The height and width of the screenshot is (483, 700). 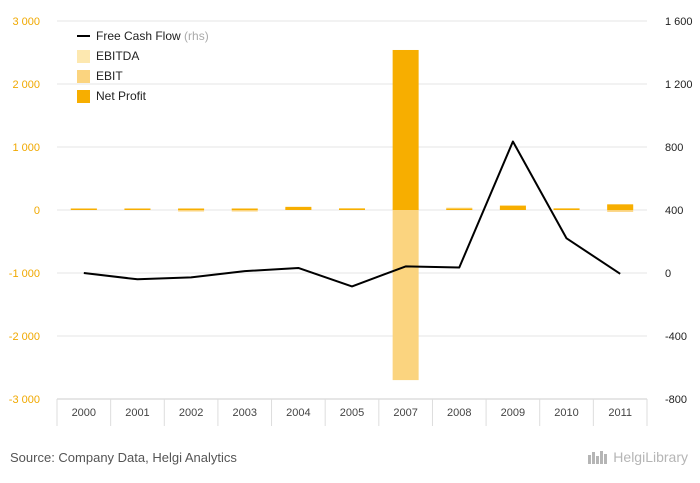 What do you see at coordinates (679, 22) in the screenshot?
I see `y-right-tick-label: 1 600` at bounding box center [679, 22].